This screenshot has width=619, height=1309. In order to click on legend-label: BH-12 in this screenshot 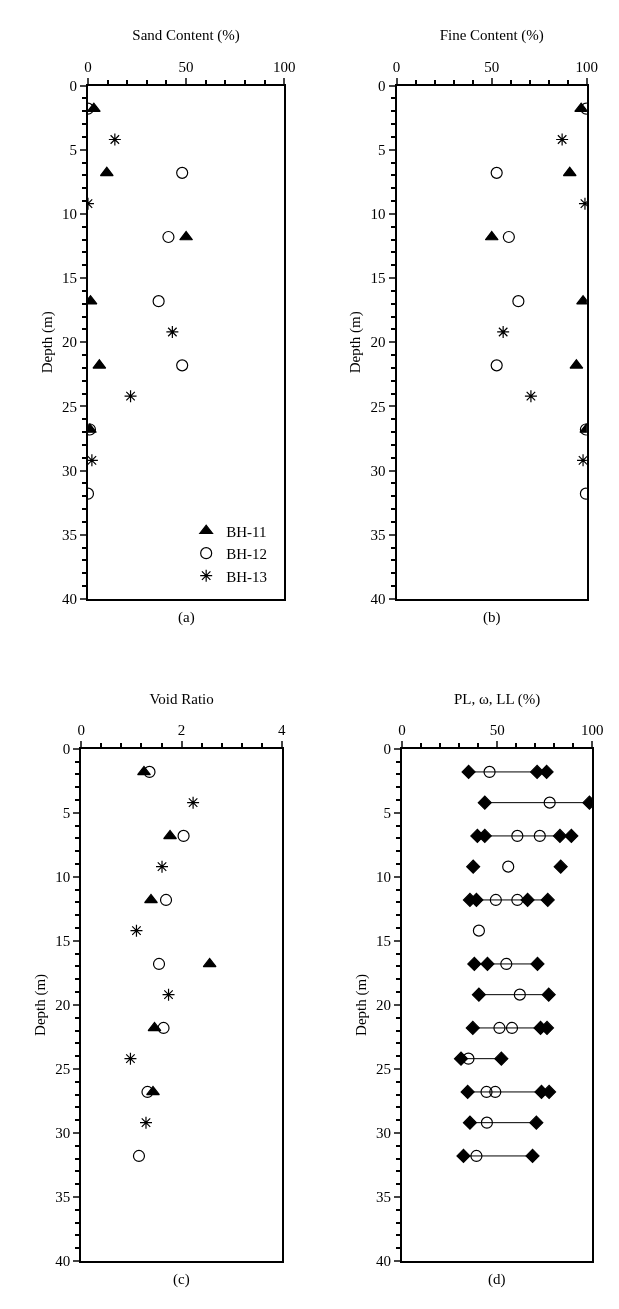, I will do `click(247, 554)`.